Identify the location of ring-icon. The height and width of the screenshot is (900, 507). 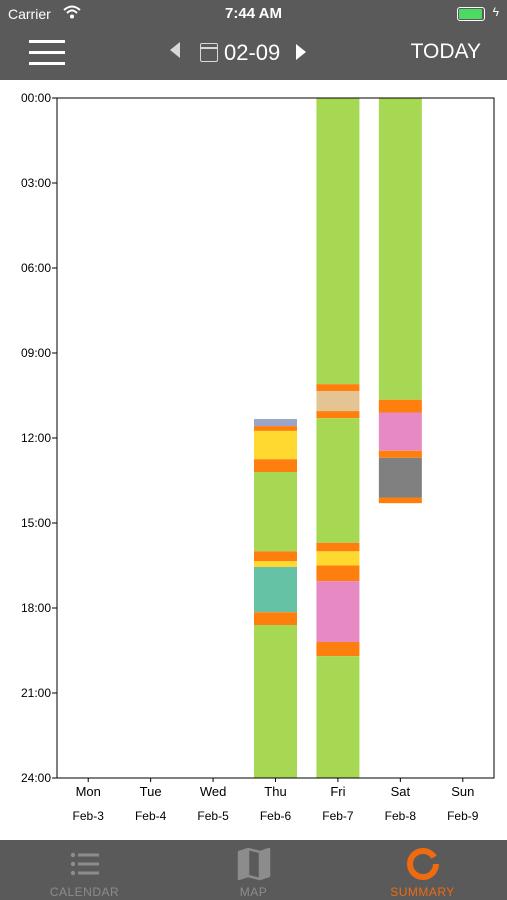
(423, 864).